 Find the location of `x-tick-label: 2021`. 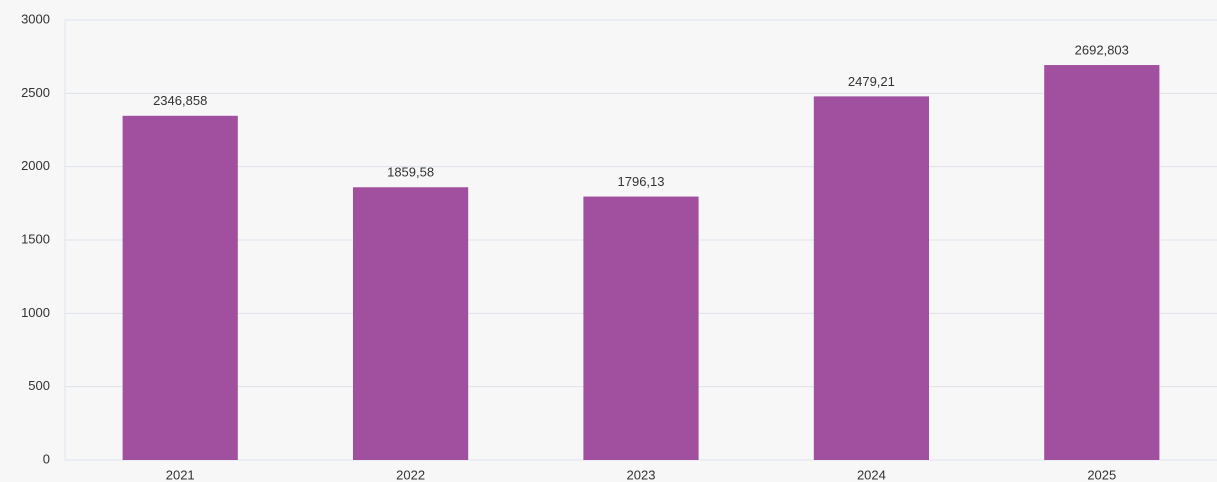

x-tick-label: 2021 is located at coordinates (180, 474).